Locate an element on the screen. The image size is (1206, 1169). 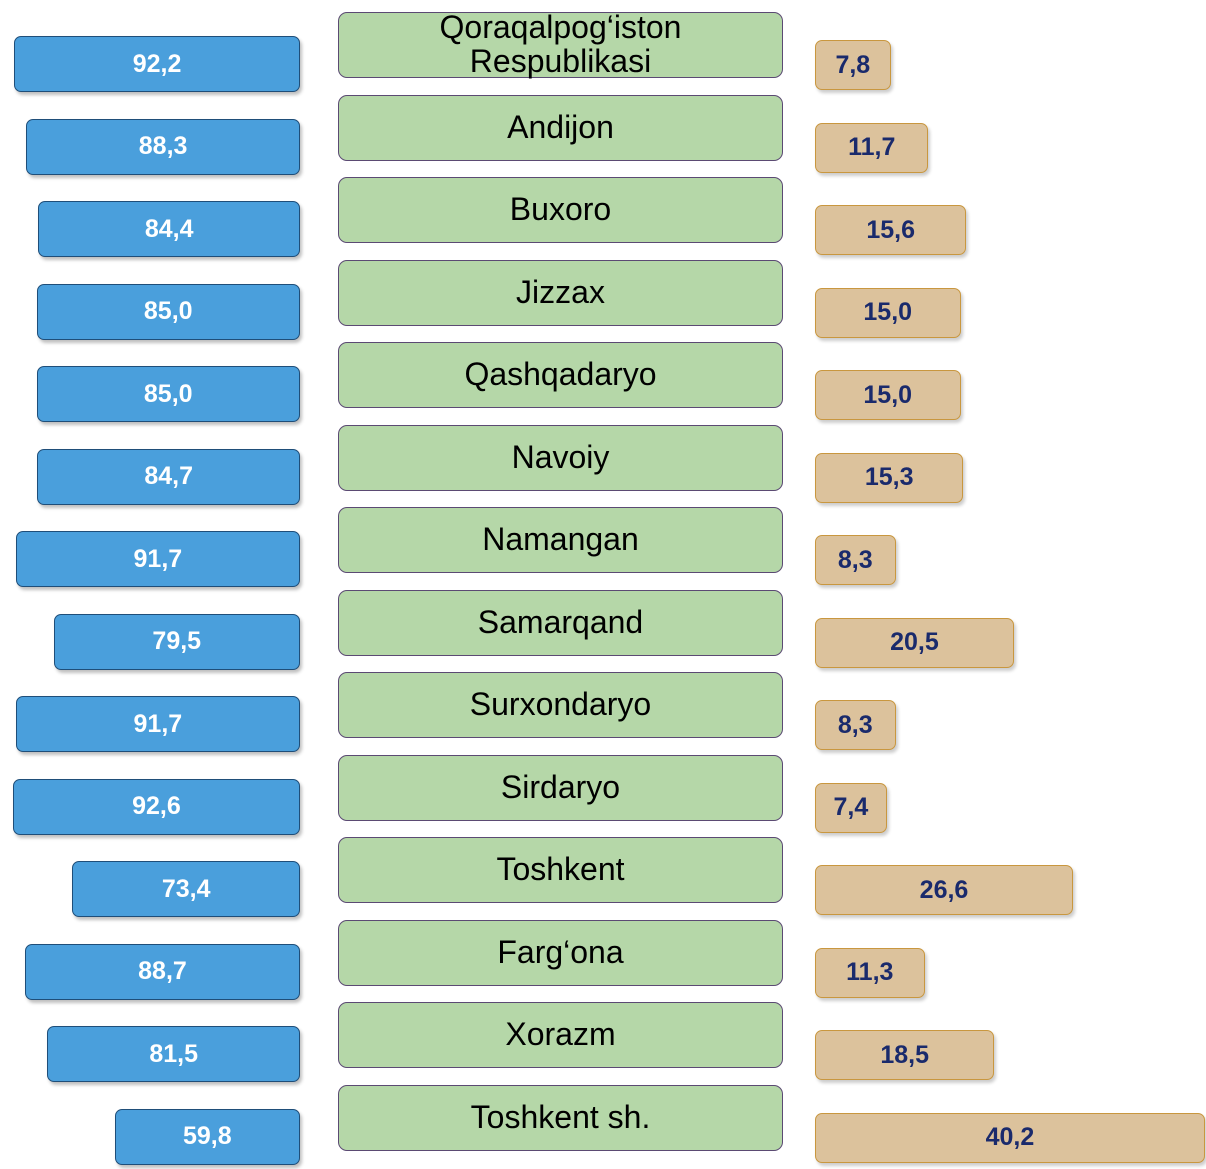
bar: 18,5 is located at coordinates (905, 1055).